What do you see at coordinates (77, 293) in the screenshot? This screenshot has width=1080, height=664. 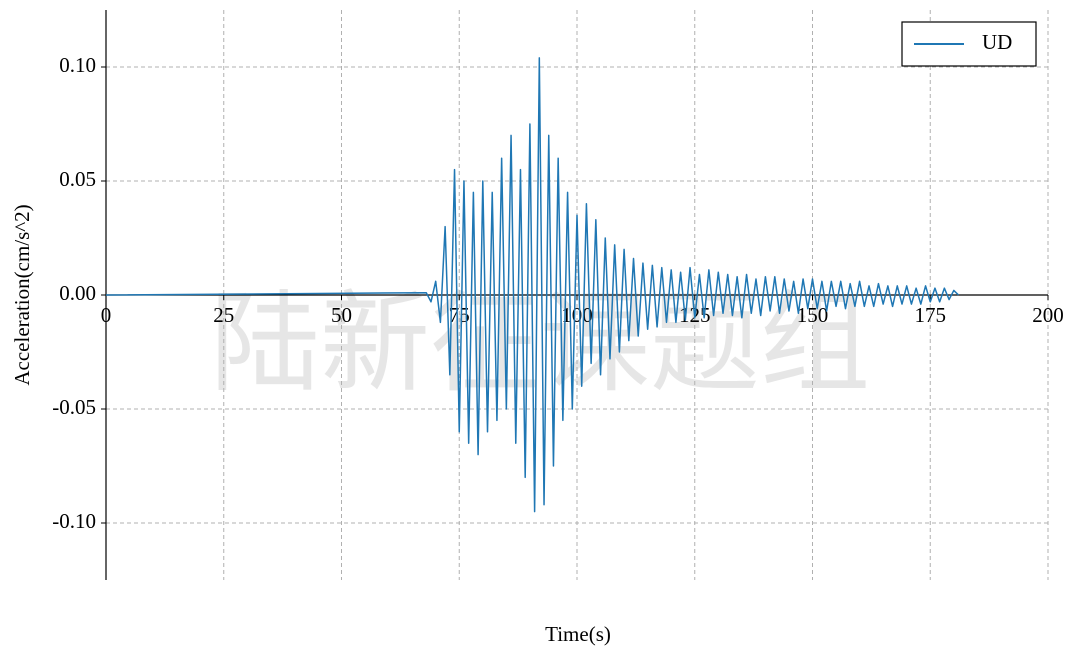 I see `y-tick-label: 0.00` at bounding box center [77, 293].